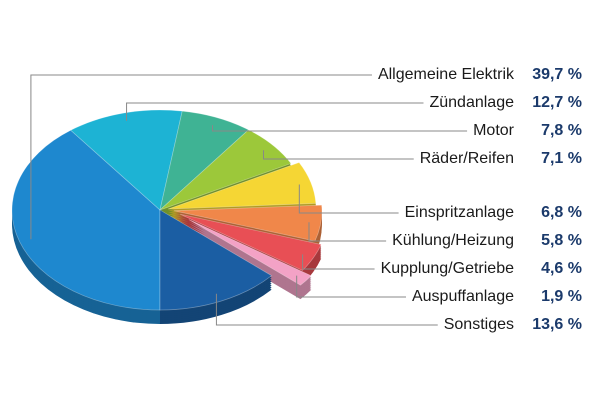 This screenshot has width=600, height=400. What do you see at coordinates (467, 158) in the screenshot?
I see `legend-label: Räder/Reifen` at bounding box center [467, 158].